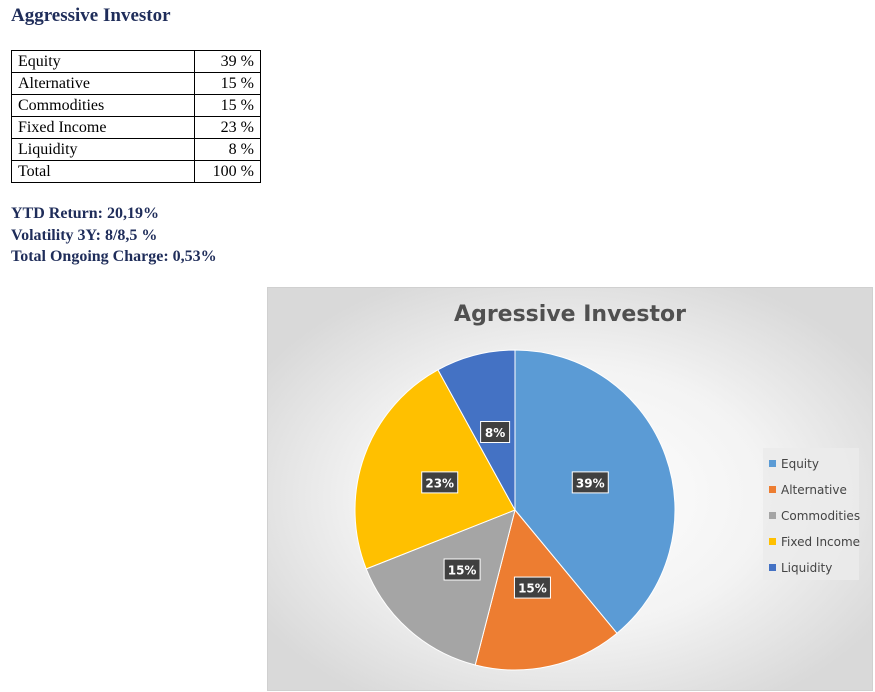  I want to click on data-label: 8%, so click(495, 432).